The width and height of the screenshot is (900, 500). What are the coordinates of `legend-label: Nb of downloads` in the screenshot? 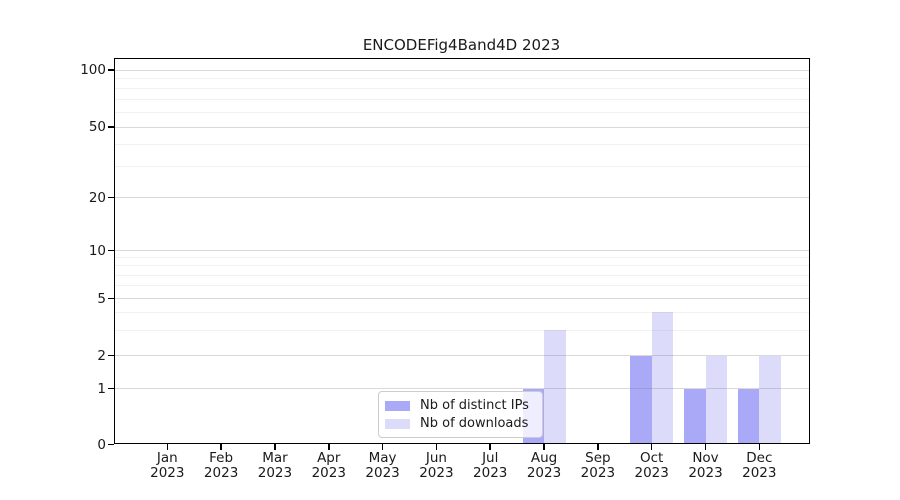 It's located at (474, 423).